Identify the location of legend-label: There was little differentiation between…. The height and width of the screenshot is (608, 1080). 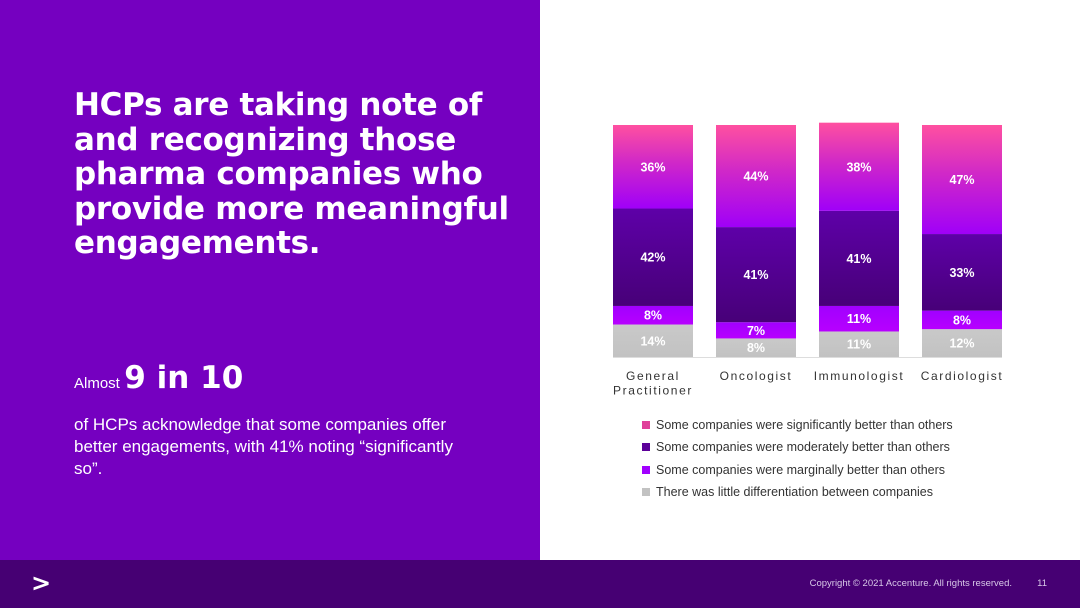
(795, 492).